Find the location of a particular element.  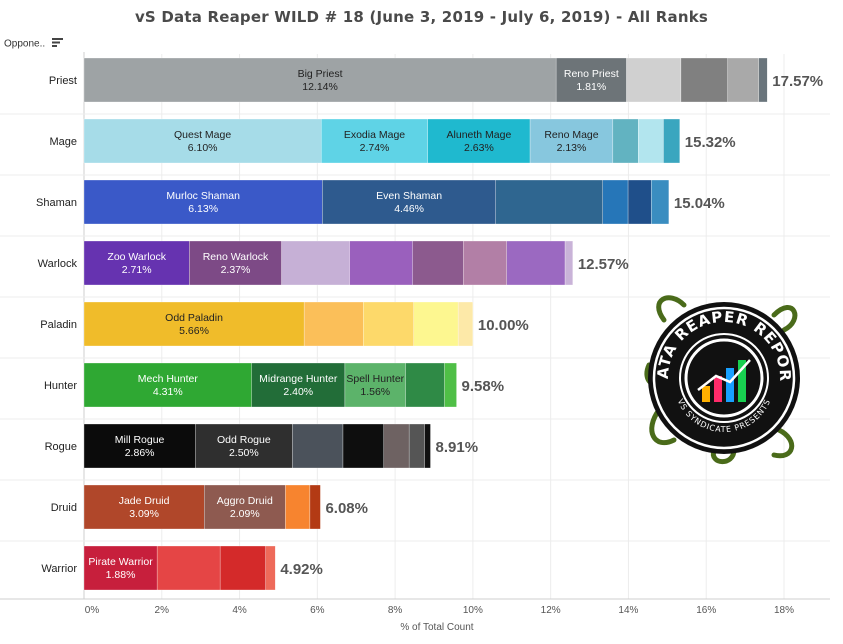

segment-name-label: Reno Mage is located at coordinates (571, 135).